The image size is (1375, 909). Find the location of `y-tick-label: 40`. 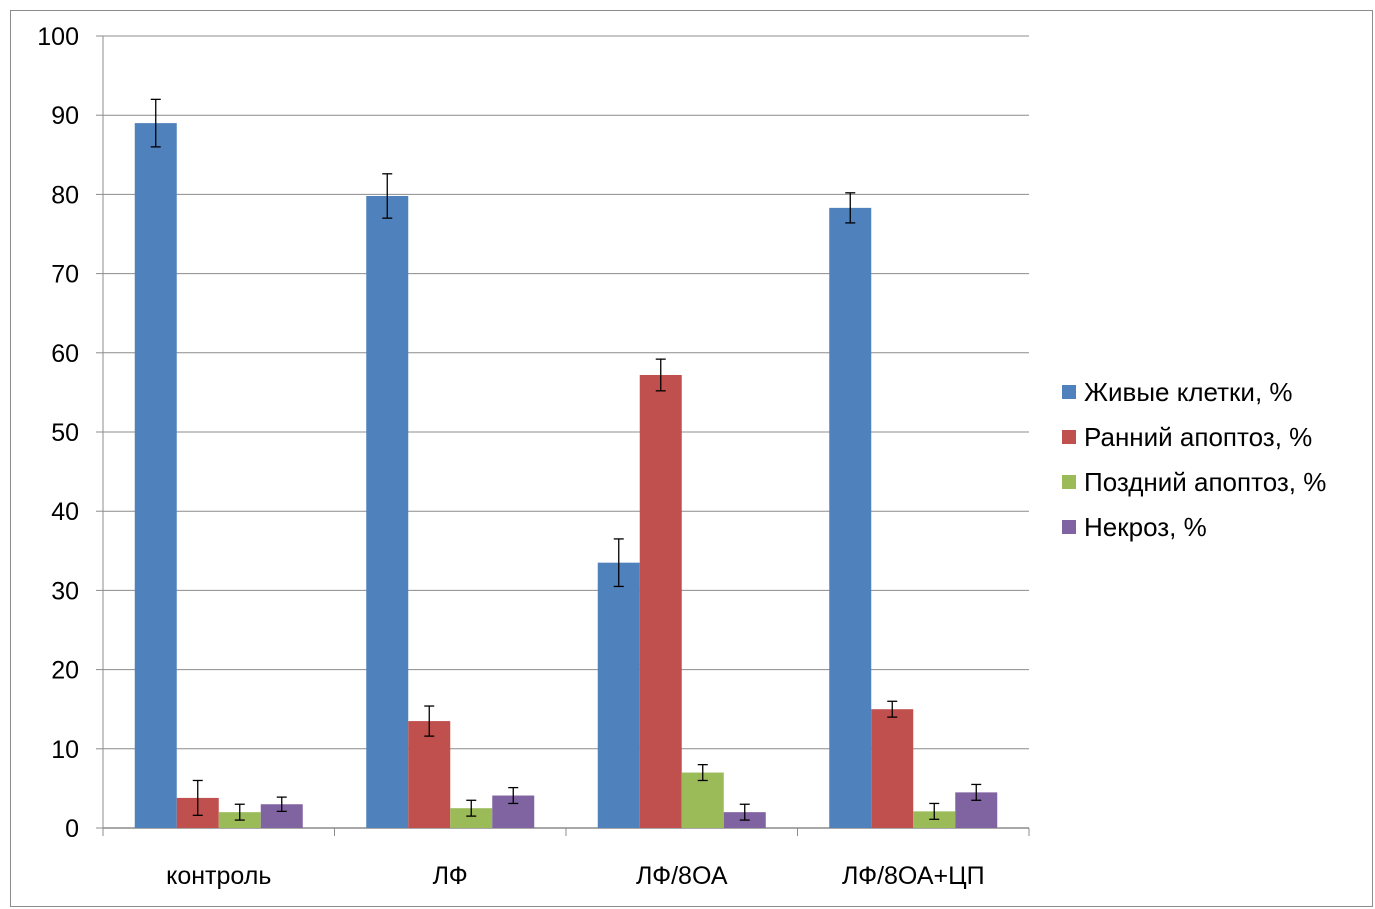

y-tick-label: 40 is located at coordinates (65, 512).